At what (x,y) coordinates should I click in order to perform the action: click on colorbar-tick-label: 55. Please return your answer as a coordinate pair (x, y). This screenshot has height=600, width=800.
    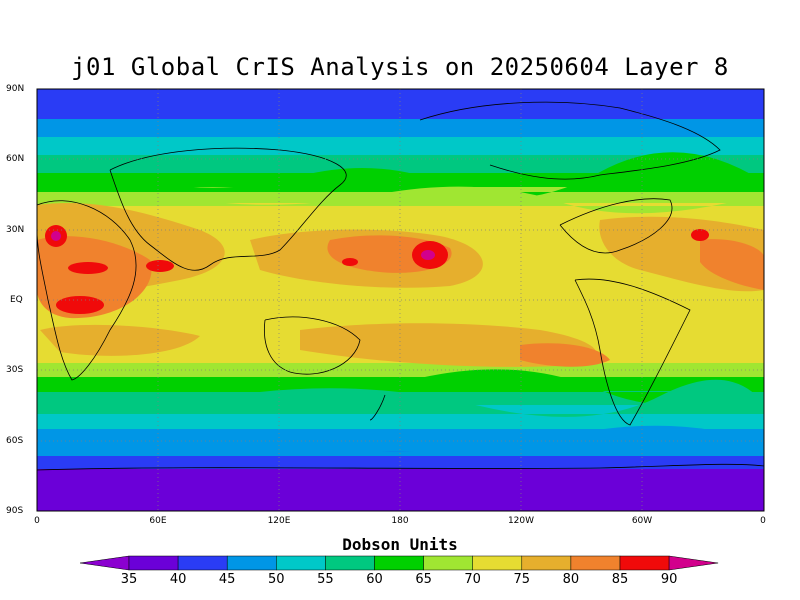
    Looking at the image, I should click on (325, 579).